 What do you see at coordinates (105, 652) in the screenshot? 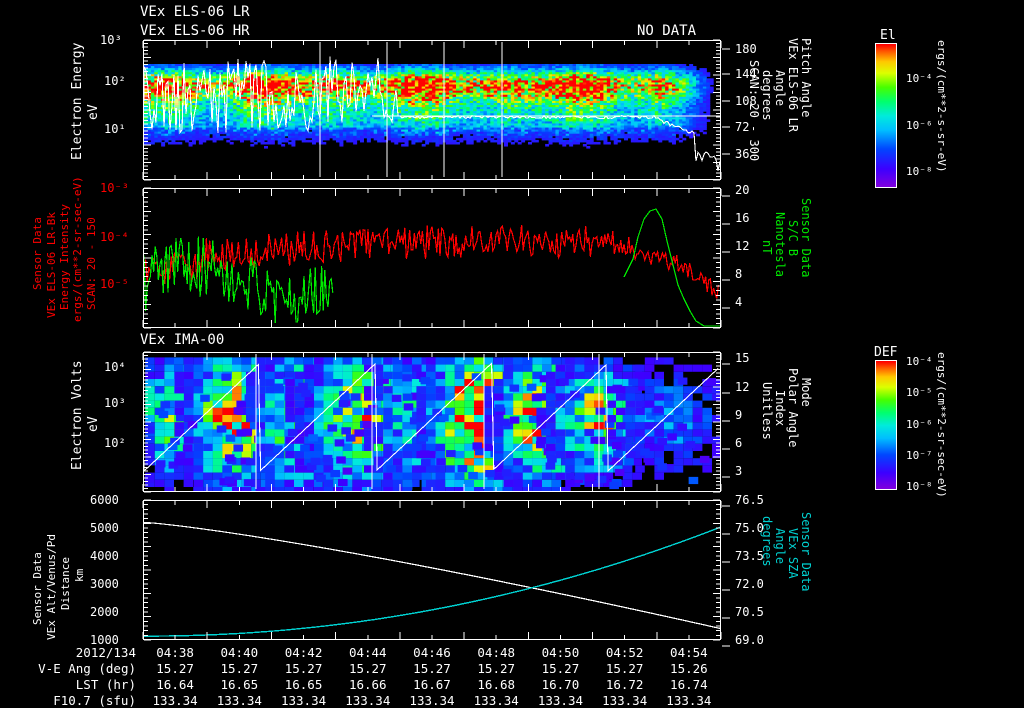
I see `bottom-row-label-0: 2012/134` at bounding box center [105, 652].